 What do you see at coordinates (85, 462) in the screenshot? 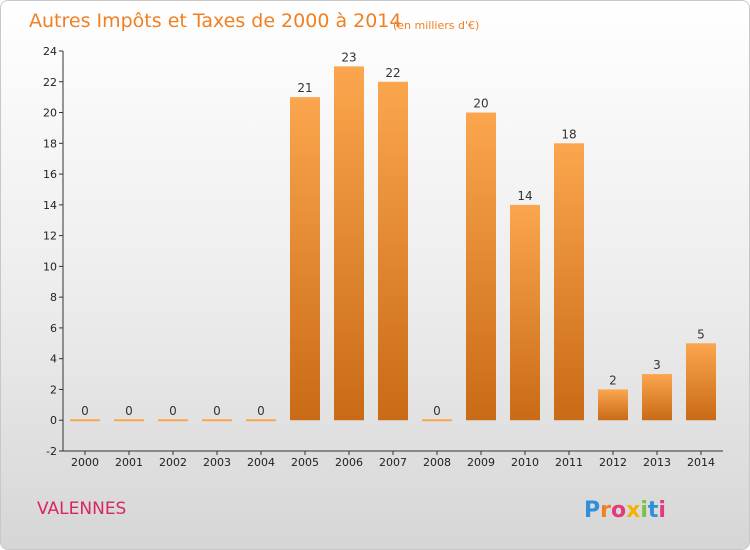
I see `x-tick-label: 2000` at bounding box center [85, 462].